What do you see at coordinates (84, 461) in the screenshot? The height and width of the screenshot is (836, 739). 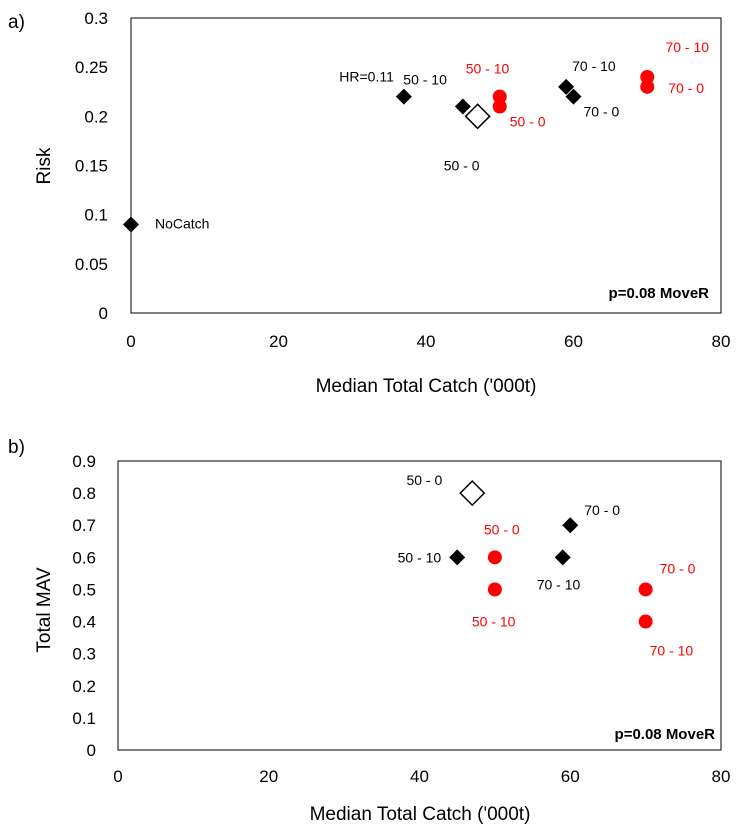 I see `y-tick-label: 0.9` at bounding box center [84, 461].